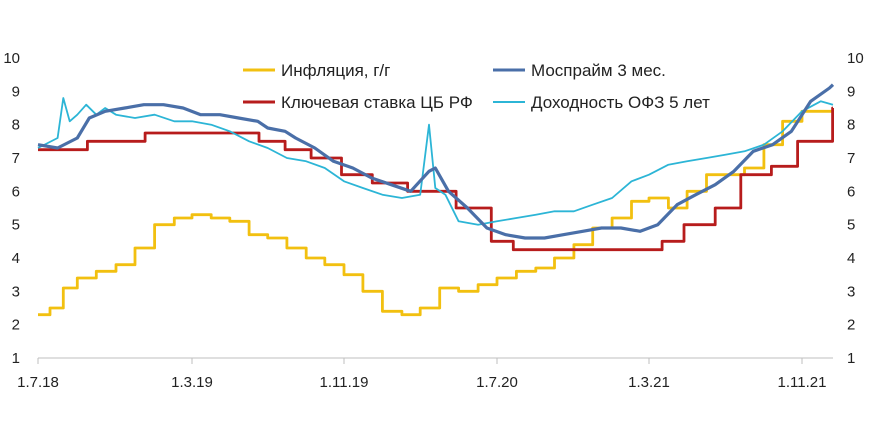  I want to click on y-tick-label-left: 6, so click(16, 191).